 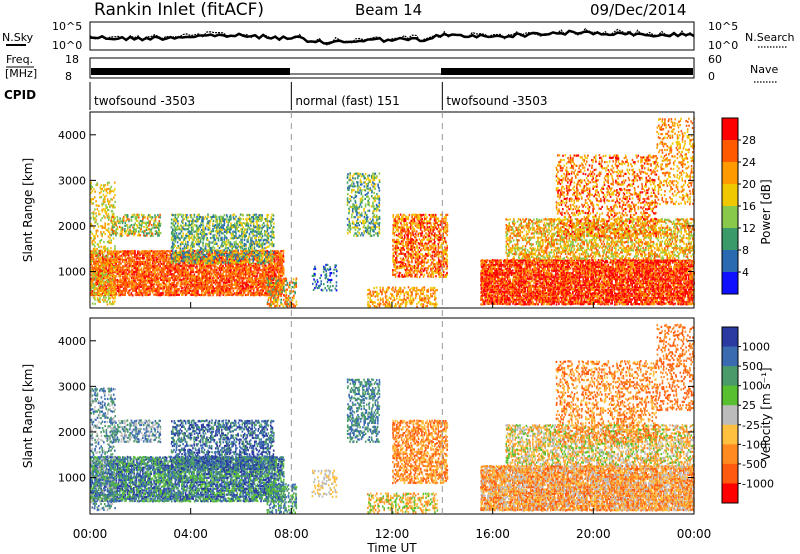 What do you see at coordinates (72, 59) in the screenshot?
I see `freq-tick-top: 18` at bounding box center [72, 59].